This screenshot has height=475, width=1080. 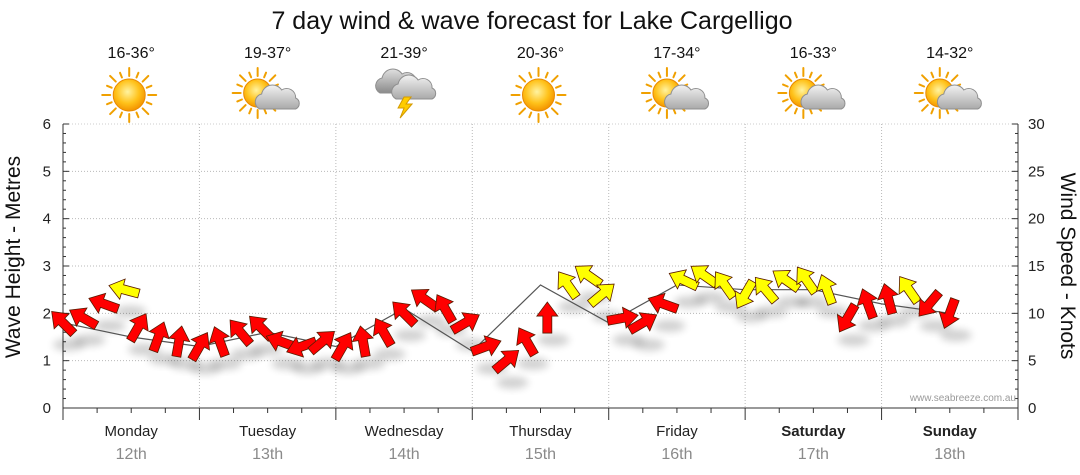 What do you see at coordinates (47, 124) in the screenshot?
I see `left-tick-label: 6` at bounding box center [47, 124].